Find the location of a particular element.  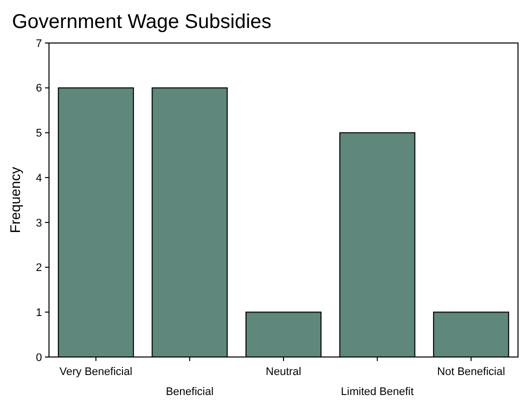

x-tick-label: Neutral is located at coordinates (284, 372).